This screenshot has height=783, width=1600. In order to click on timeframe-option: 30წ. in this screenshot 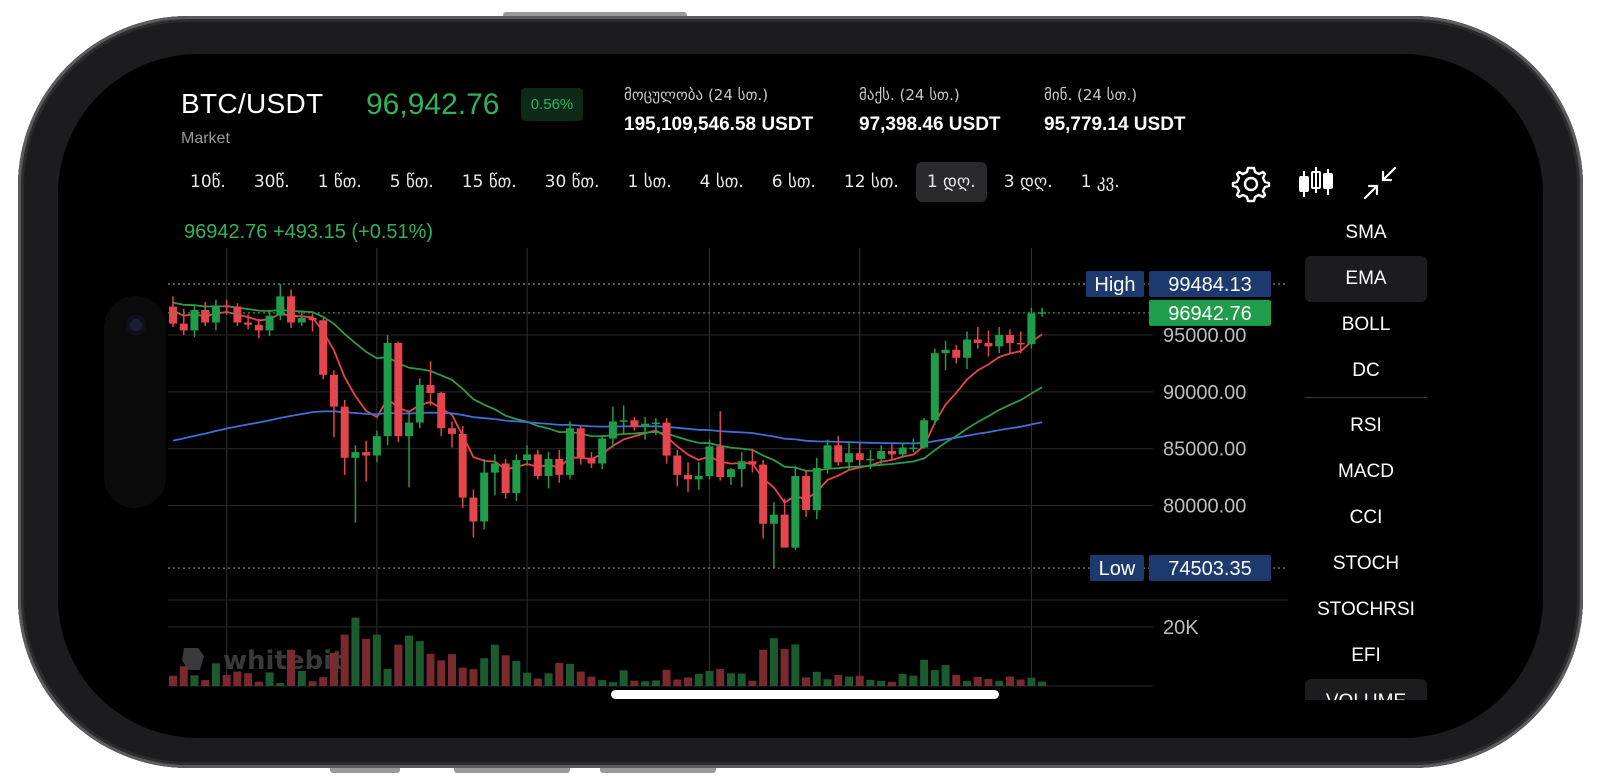, I will do `click(271, 182)`.